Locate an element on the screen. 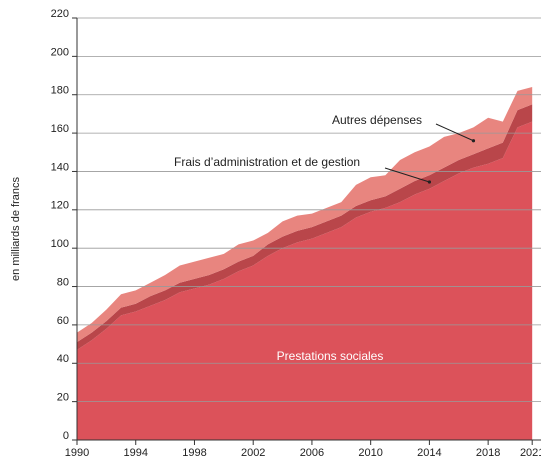 The image size is (541, 461). y-tick-label: 120 is located at coordinates (60, 206).